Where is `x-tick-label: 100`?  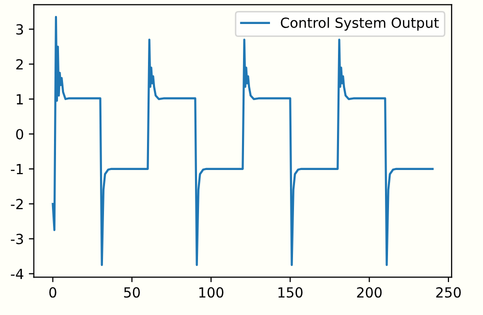 x-tick-label: 100 is located at coordinates (211, 292).